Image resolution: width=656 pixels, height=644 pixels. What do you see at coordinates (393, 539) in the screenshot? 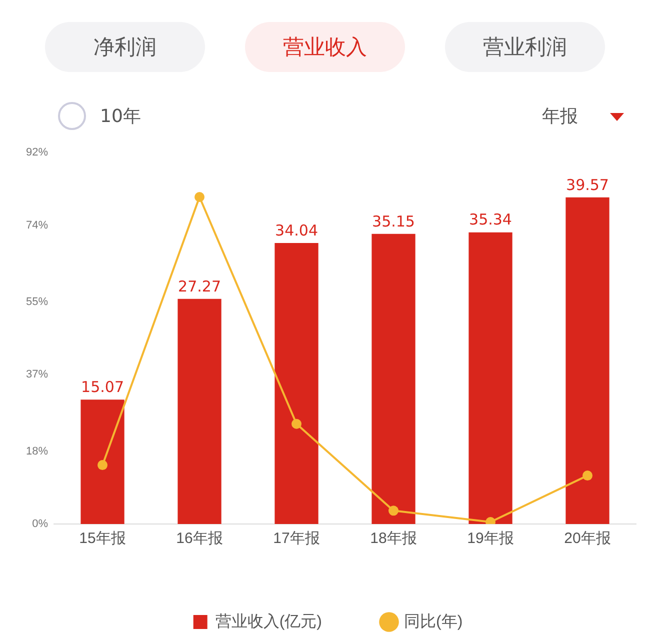
I see `x-tick-label: 18年报` at bounding box center [393, 539].